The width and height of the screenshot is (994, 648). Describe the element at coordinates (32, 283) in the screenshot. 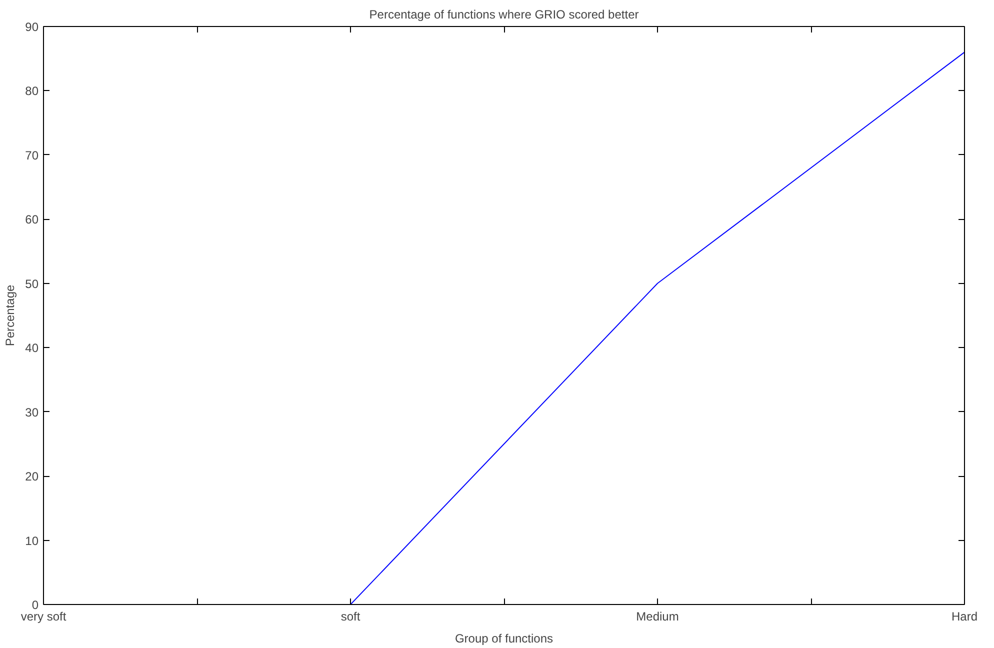

I see `y-tick-label: 50` at that location.